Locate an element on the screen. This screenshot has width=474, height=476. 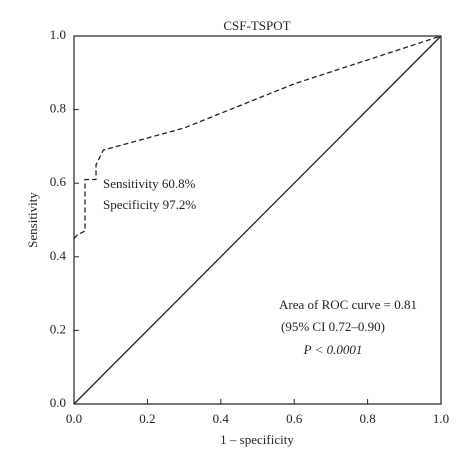
x-tick-label: 1.0 is located at coordinates (441, 418).